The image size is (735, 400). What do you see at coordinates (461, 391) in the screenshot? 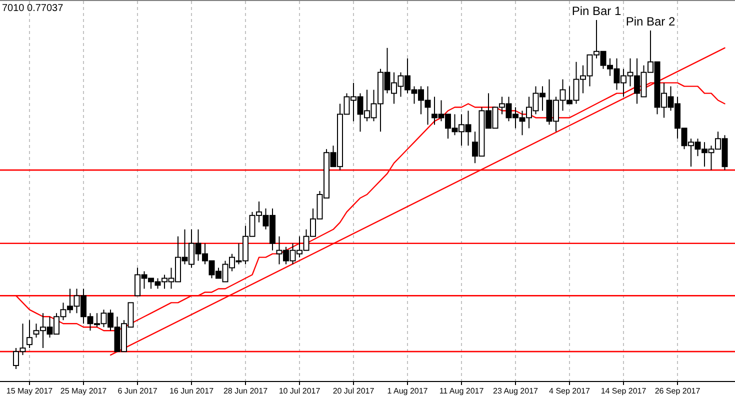
I see `x-tick-label: 11 Aug 2017` at bounding box center [461, 391].